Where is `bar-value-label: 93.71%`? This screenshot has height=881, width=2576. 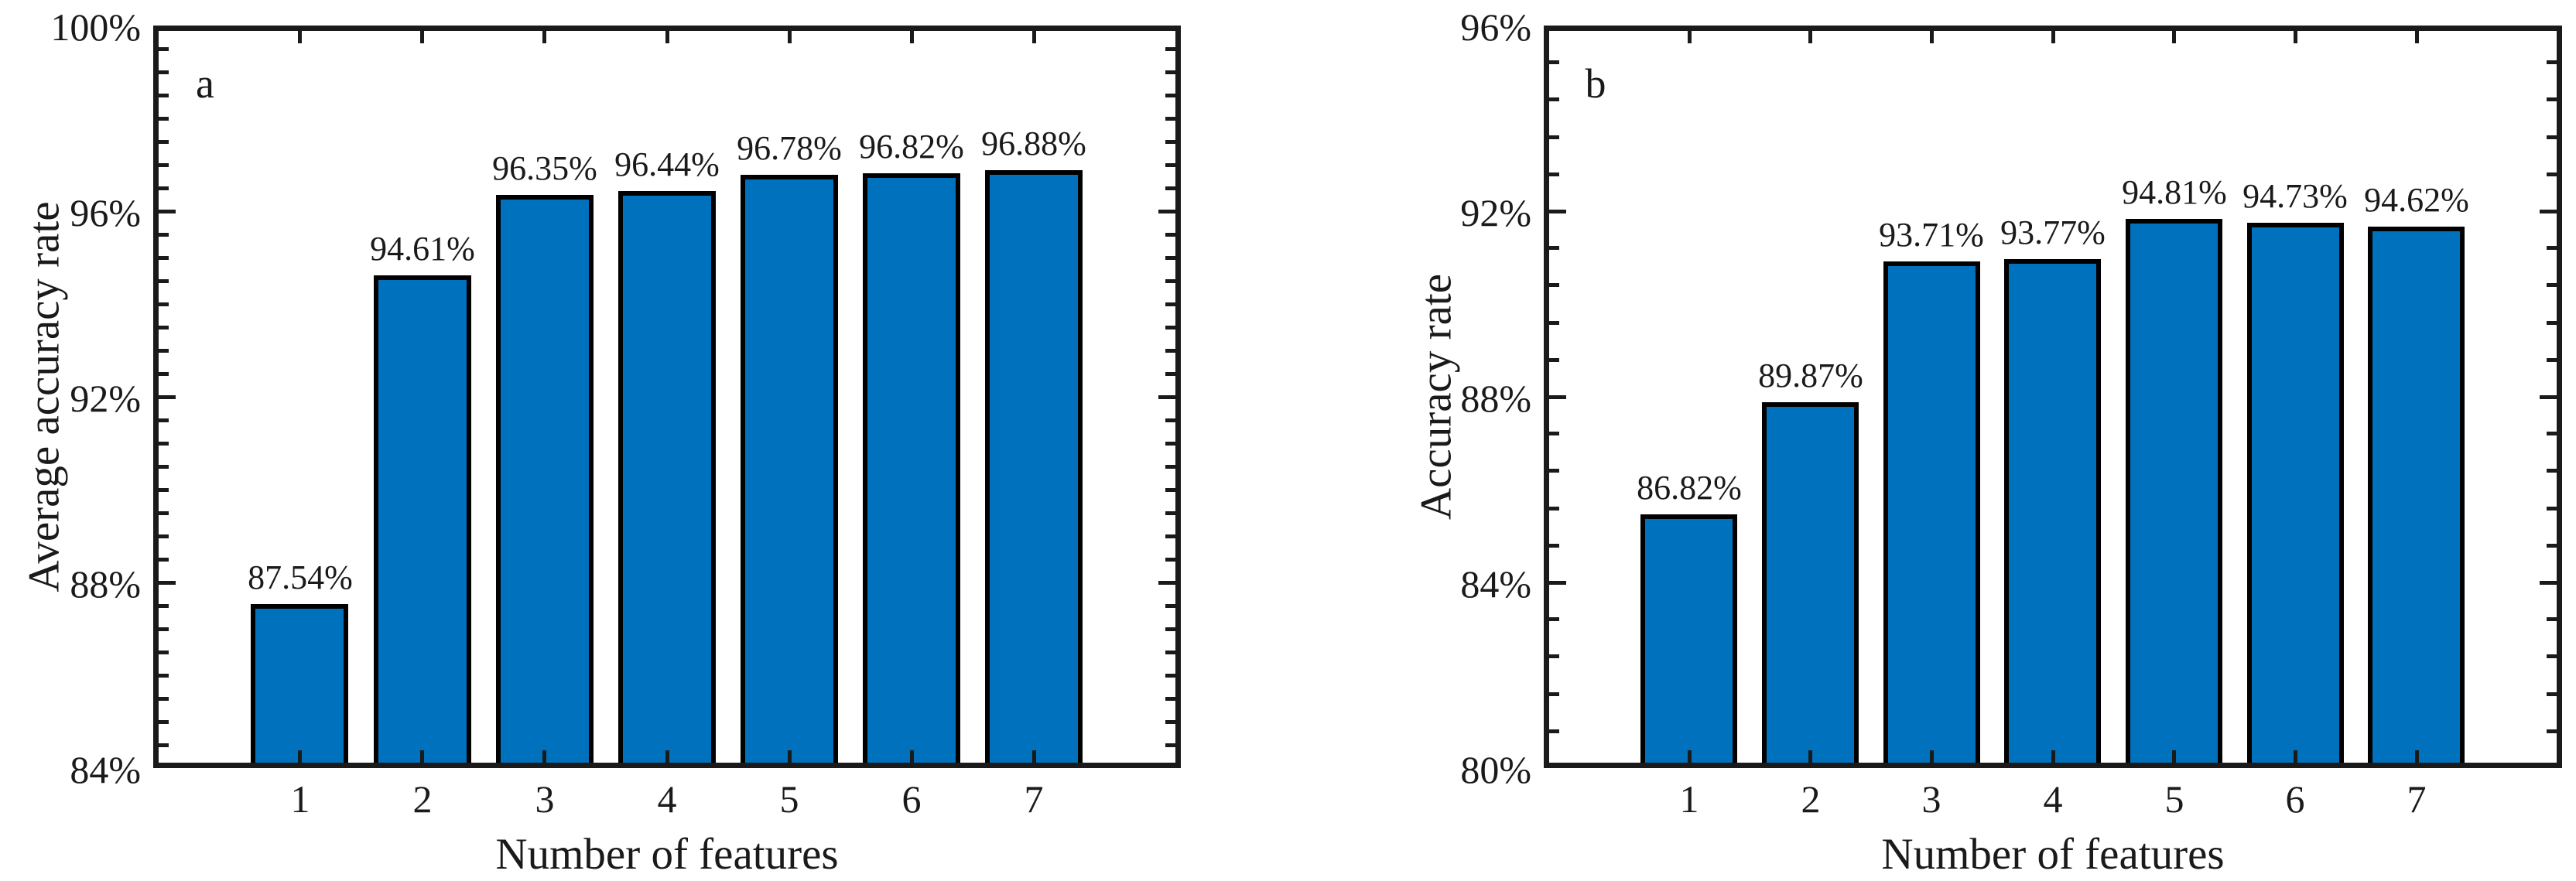 bar-value-label: 93.71% is located at coordinates (1932, 235).